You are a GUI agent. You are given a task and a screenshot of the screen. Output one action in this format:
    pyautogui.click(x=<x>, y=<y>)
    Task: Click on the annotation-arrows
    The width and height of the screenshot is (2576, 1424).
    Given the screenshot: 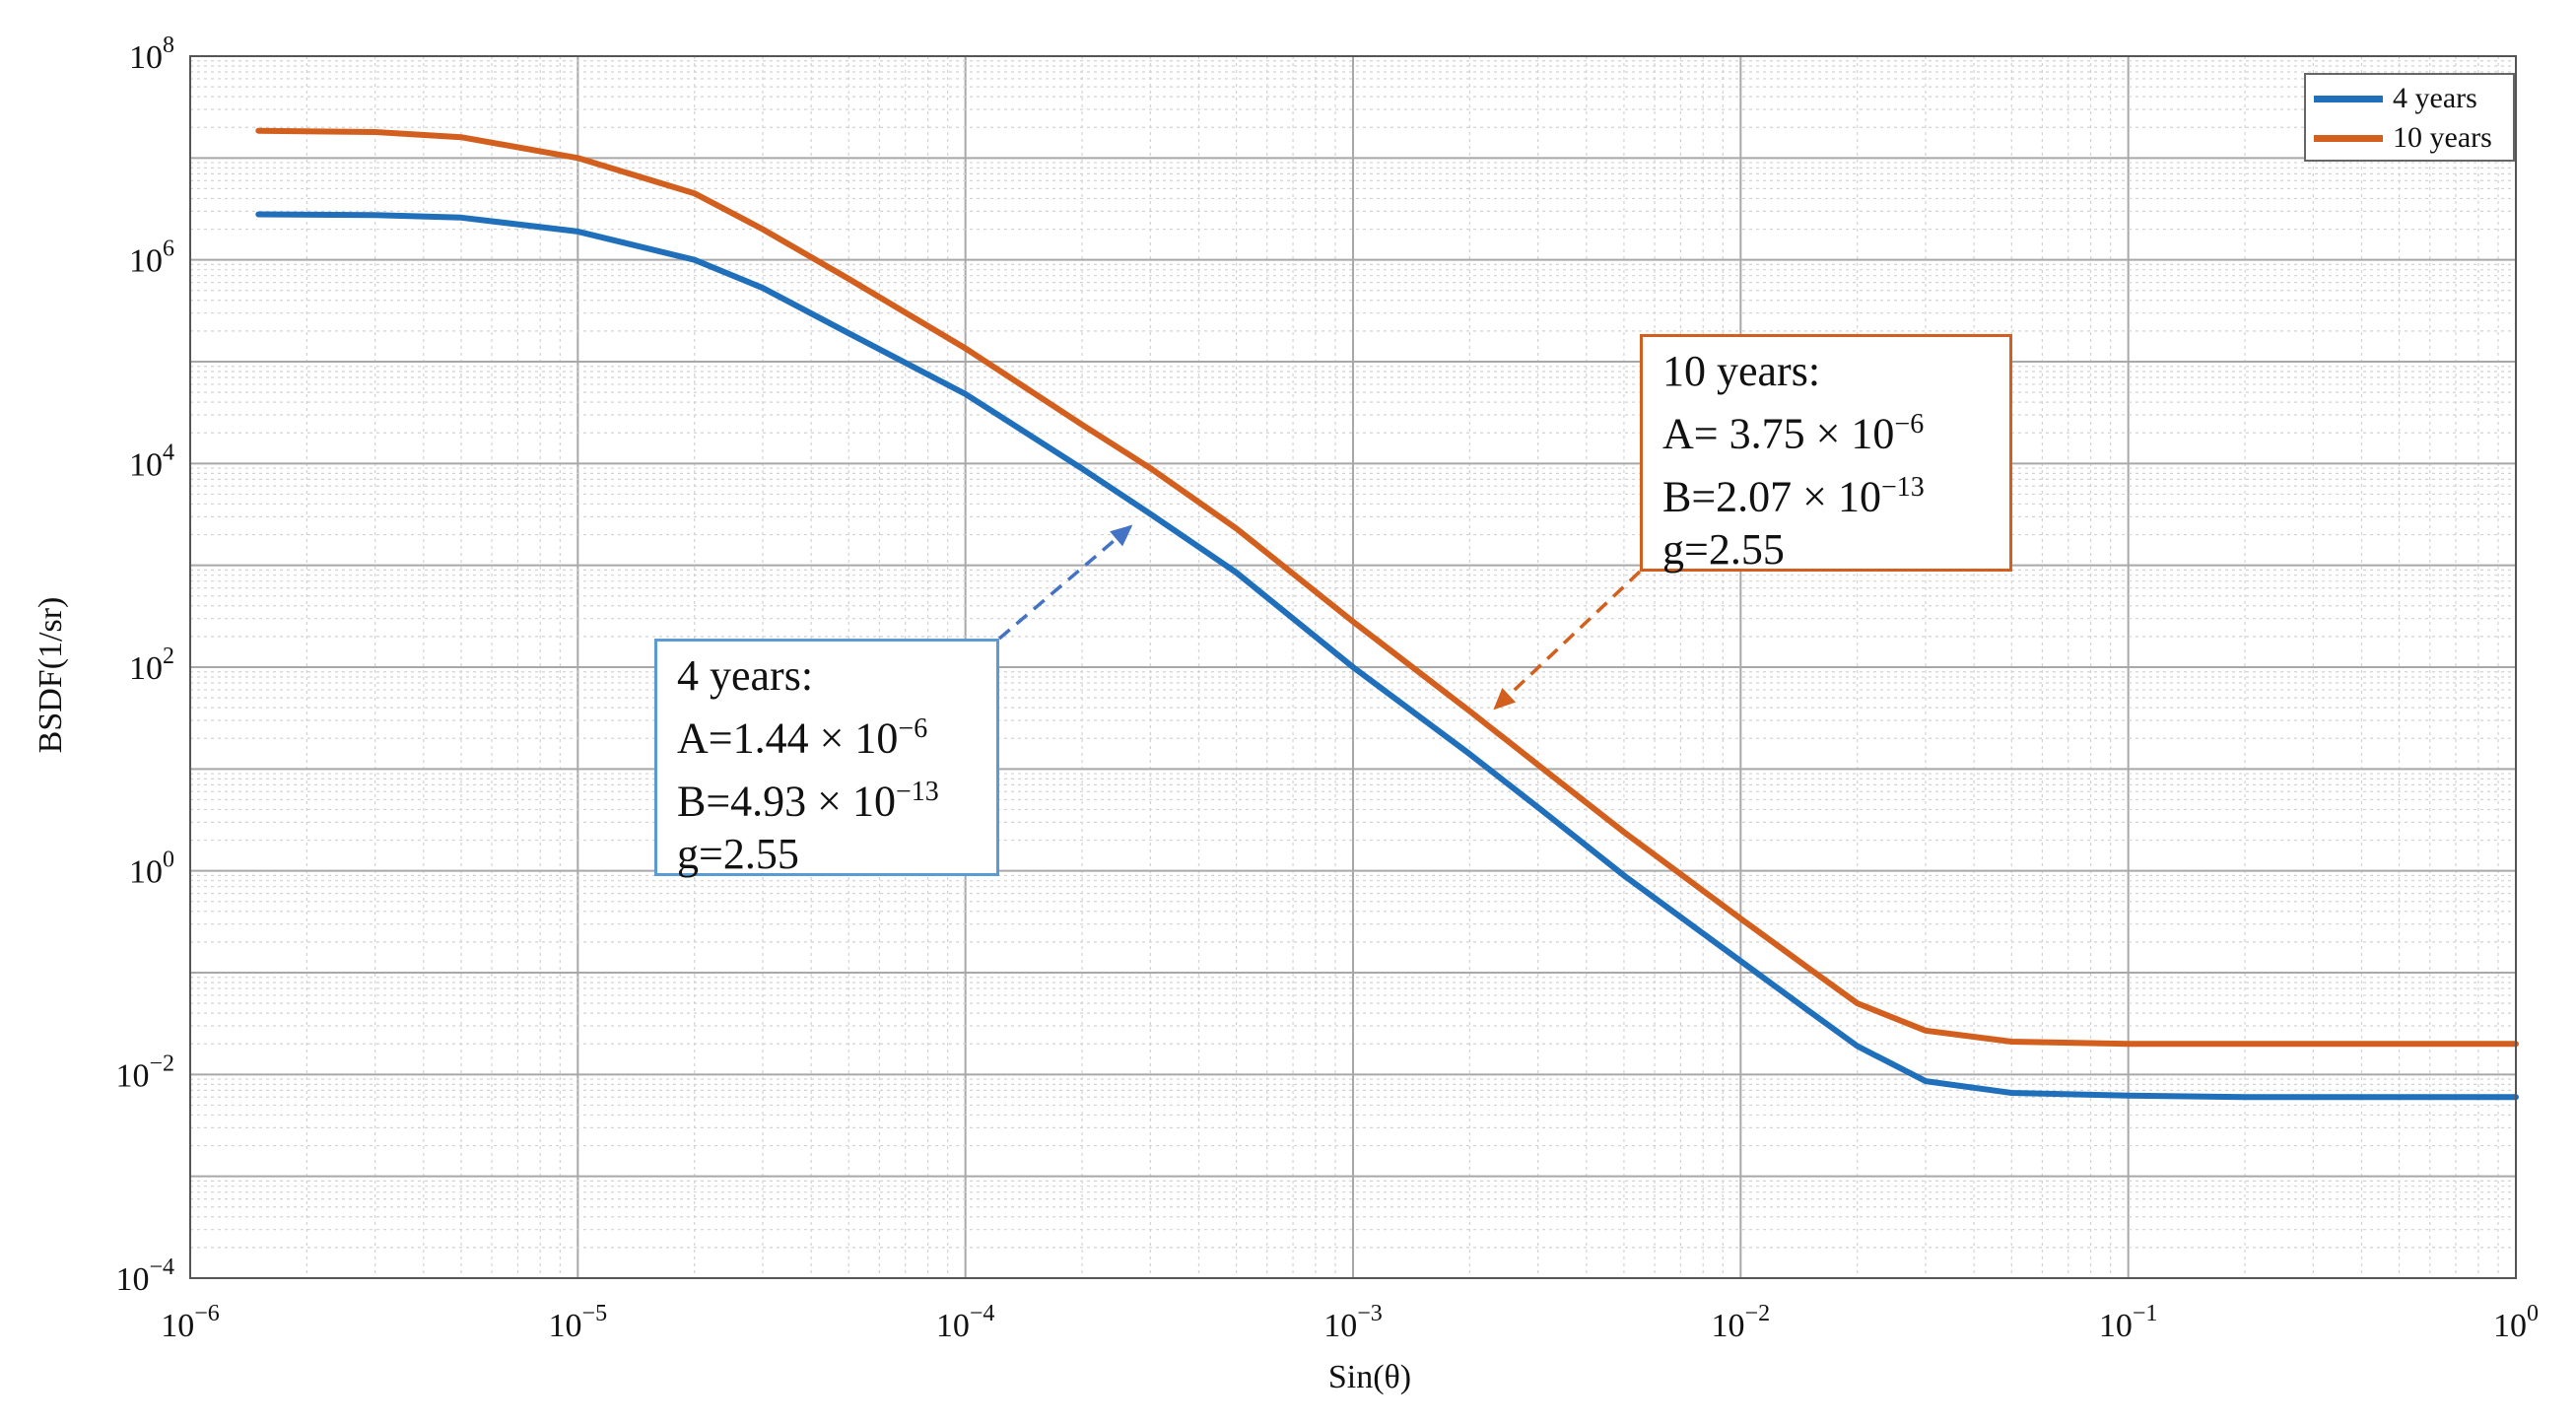 What is the action you would take?
    pyautogui.click(x=1319, y=617)
    